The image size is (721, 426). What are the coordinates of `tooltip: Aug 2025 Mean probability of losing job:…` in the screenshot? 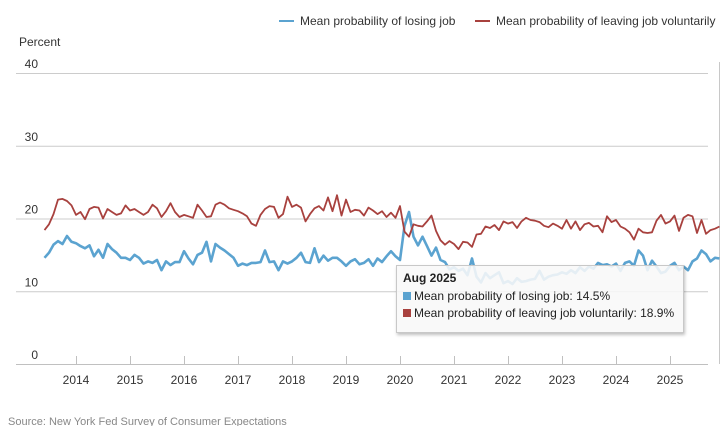 It's located at (540, 299).